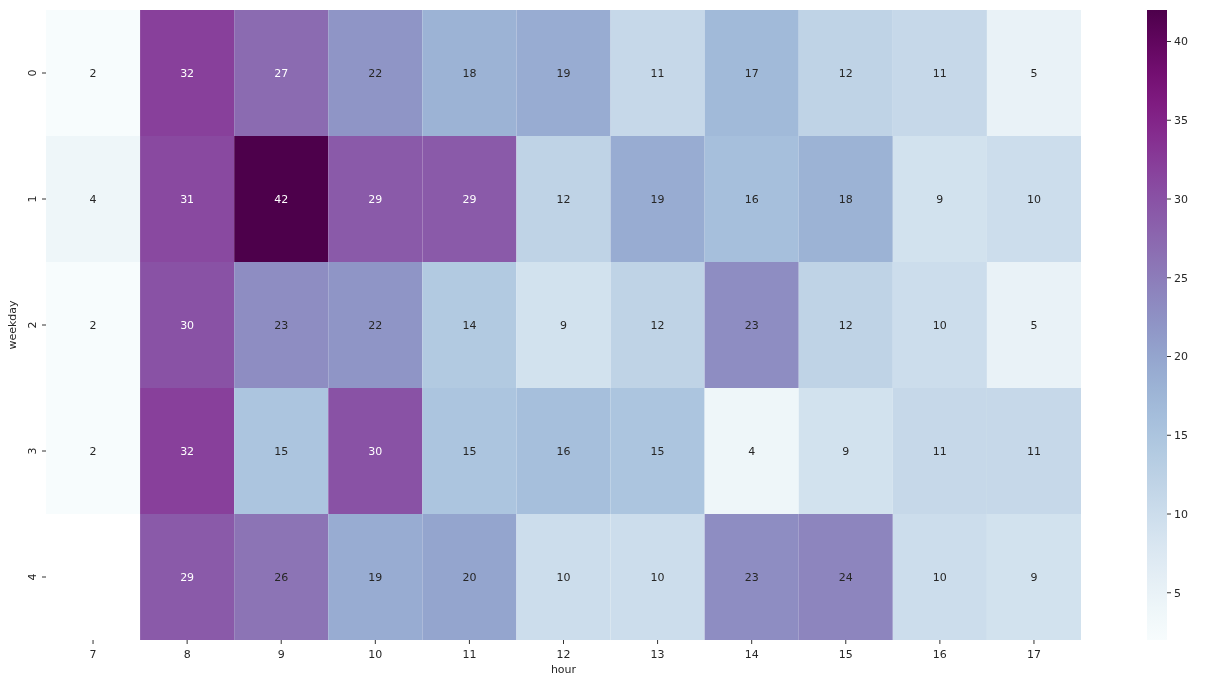  What do you see at coordinates (1181, 514) in the screenshot?
I see `color-bar-label: 10` at bounding box center [1181, 514].